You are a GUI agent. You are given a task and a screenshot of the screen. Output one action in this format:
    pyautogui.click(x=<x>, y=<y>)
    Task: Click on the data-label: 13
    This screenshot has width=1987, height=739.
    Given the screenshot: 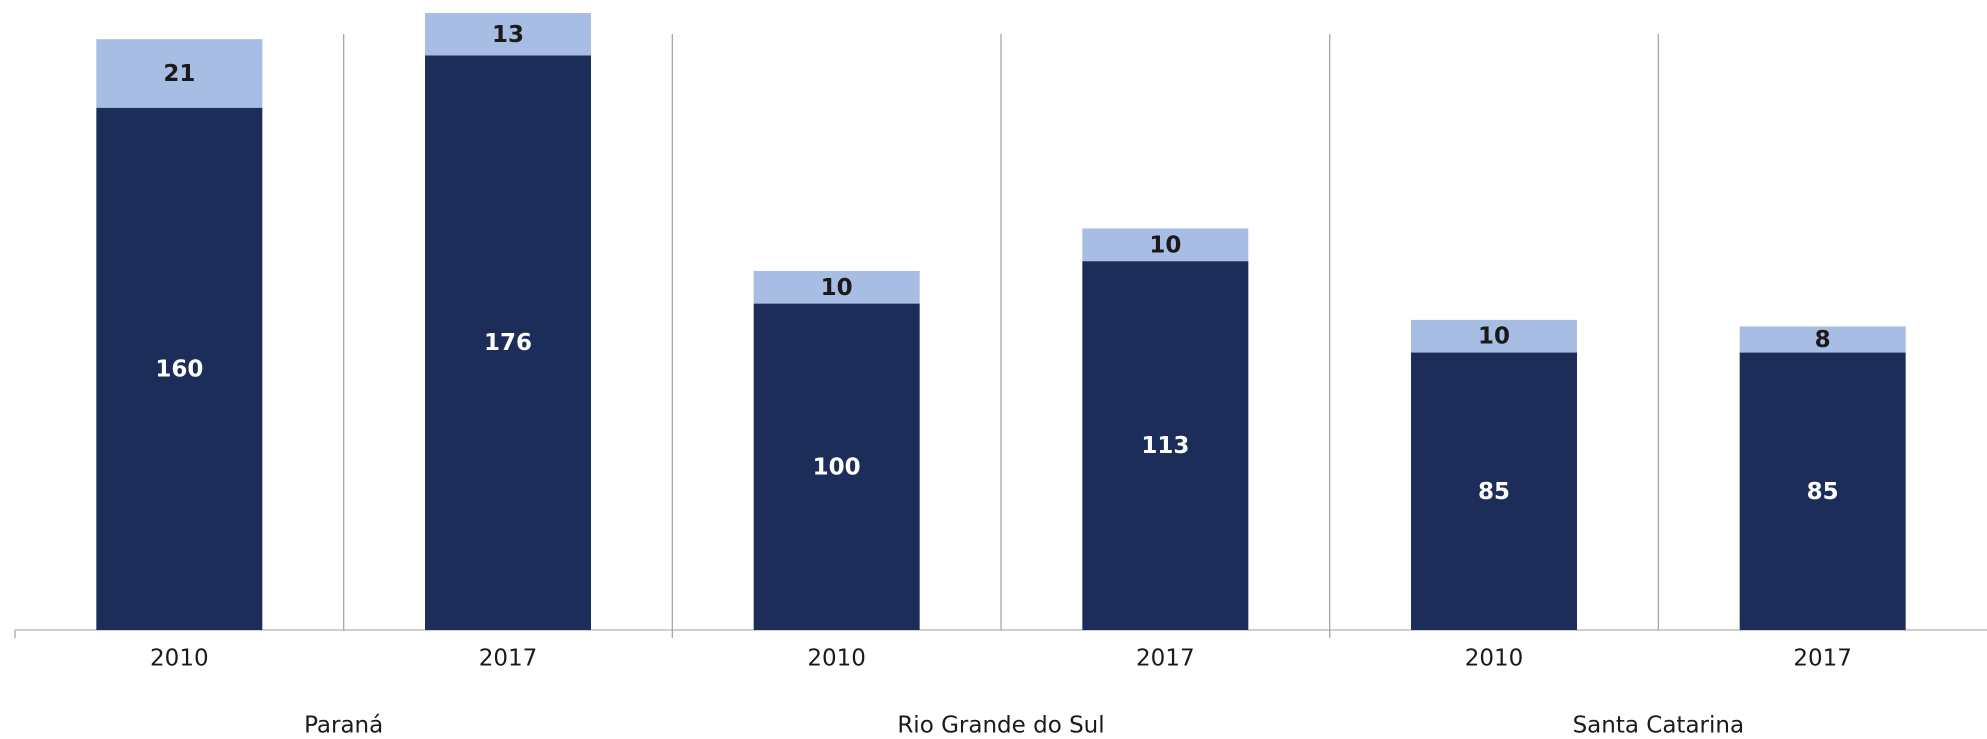 What is the action you would take?
    pyautogui.click(x=508, y=35)
    